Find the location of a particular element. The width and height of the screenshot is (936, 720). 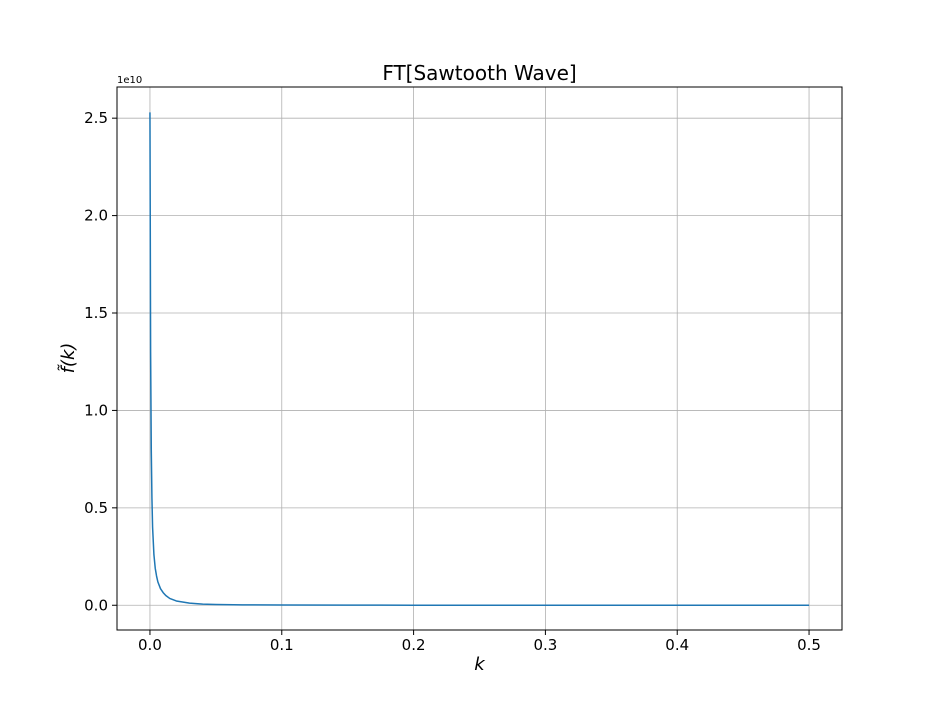

chart-title: FT[Sawtooth Wave] is located at coordinates (479, 73).